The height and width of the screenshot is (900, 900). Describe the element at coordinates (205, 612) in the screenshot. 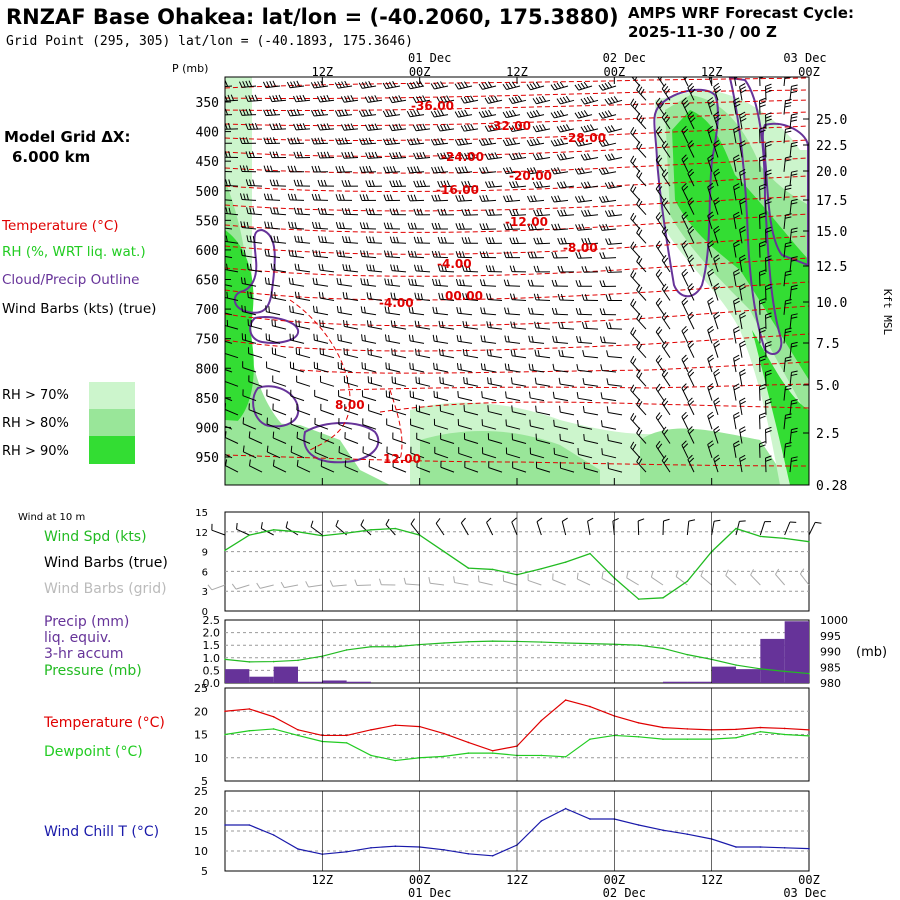

I see `wind-y-tick: 0` at that location.